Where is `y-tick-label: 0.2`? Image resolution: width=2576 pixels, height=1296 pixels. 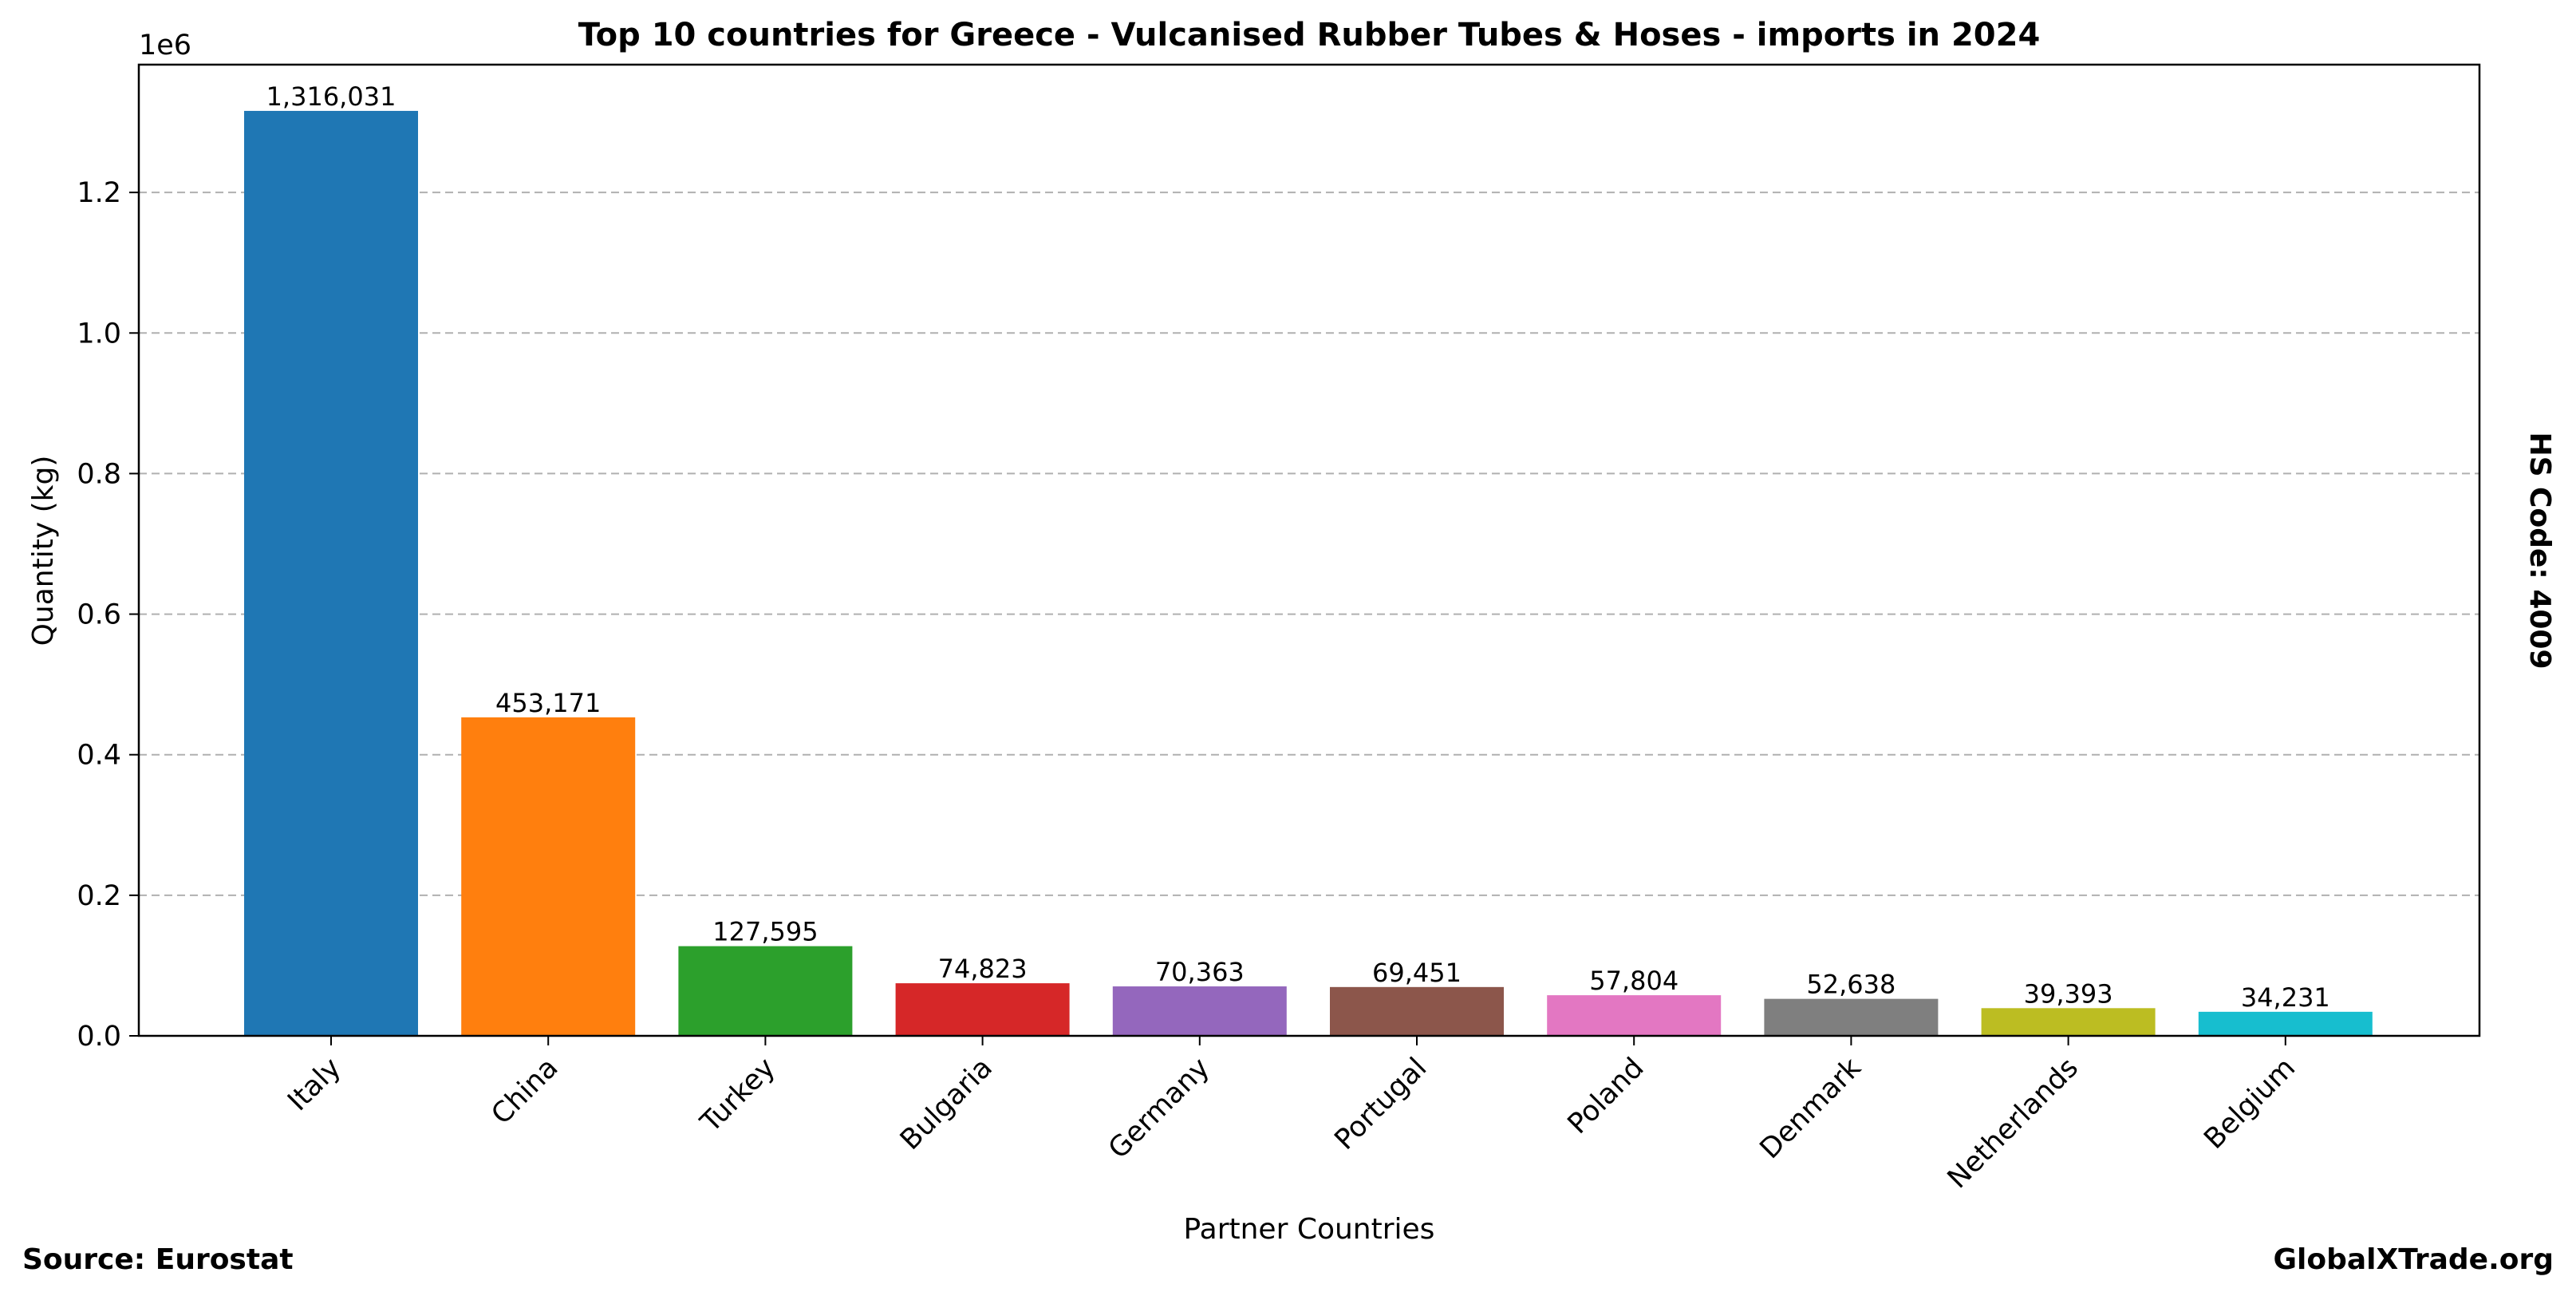
y-tick-label: 0.2 is located at coordinates (99, 896).